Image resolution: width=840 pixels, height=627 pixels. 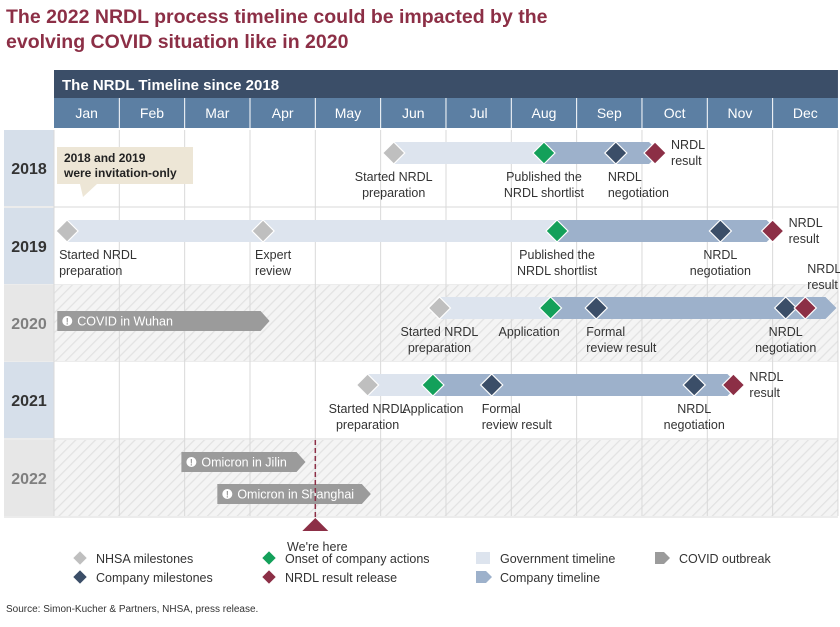 I want to click on legend-item: Company timeline, so click(x=538, y=578).